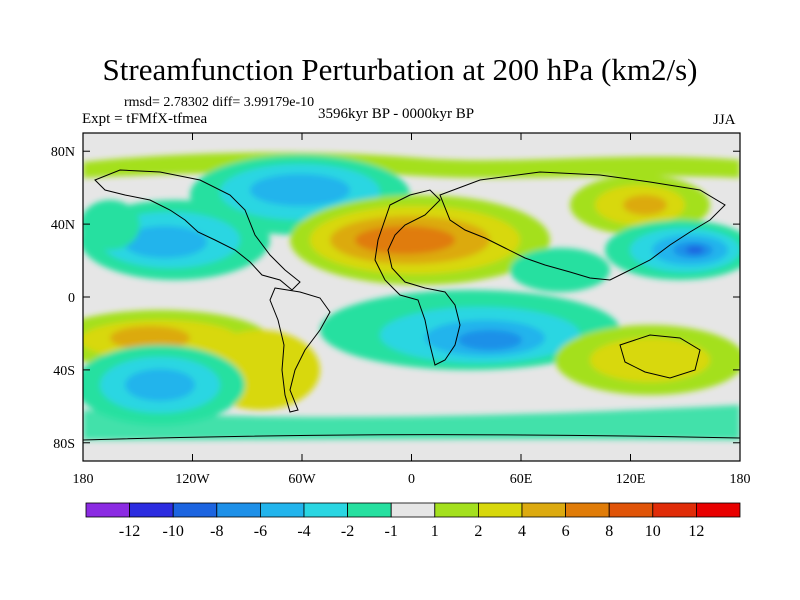 The height and width of the screenshot is (600, 800). I want to click on colorbar-label: -4, so click(303, 531).